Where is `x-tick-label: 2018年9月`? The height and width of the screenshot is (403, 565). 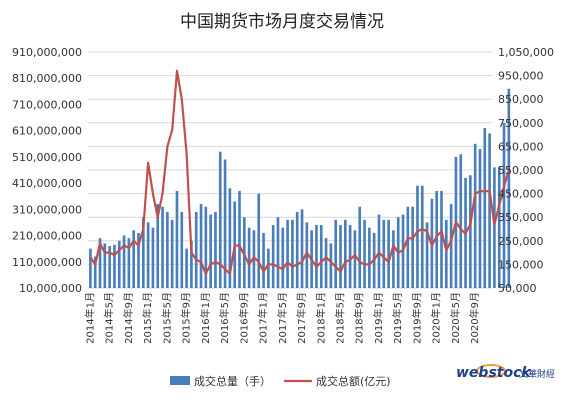
x-tick-label: 2018年9月 is located at coordinates (359, 318).